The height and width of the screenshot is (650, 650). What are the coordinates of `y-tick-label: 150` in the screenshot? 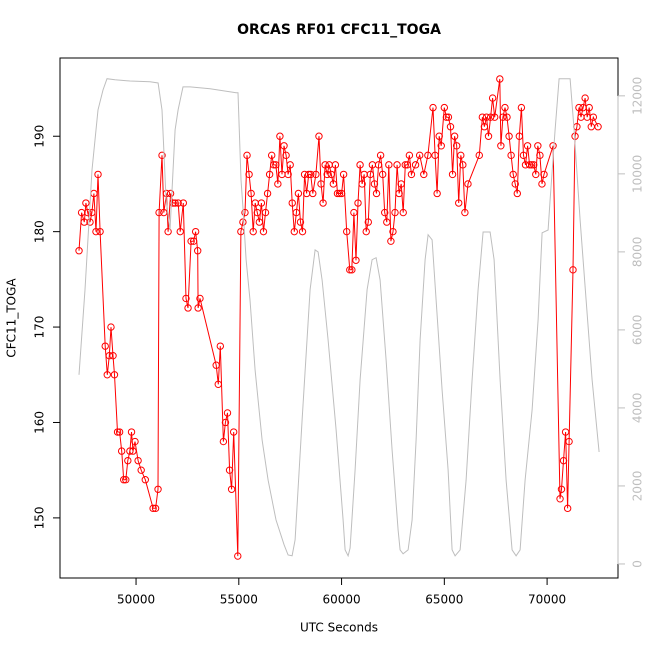 It's located at (40, 517).